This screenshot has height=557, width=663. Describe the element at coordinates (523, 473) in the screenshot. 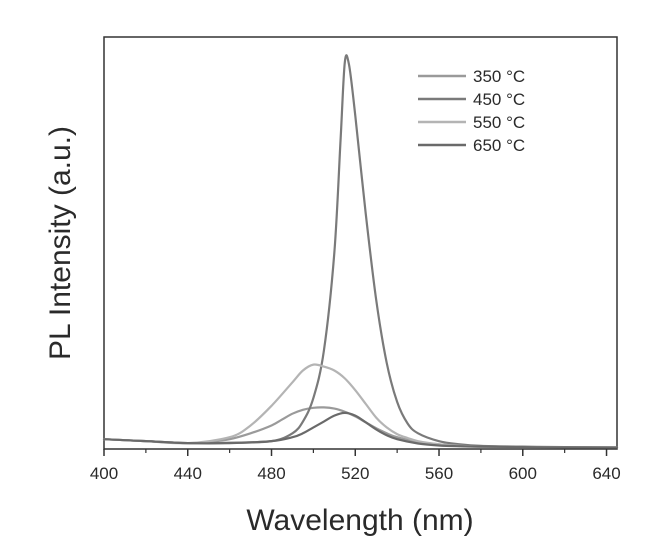

I see `x-tick-label: 600` at that location.